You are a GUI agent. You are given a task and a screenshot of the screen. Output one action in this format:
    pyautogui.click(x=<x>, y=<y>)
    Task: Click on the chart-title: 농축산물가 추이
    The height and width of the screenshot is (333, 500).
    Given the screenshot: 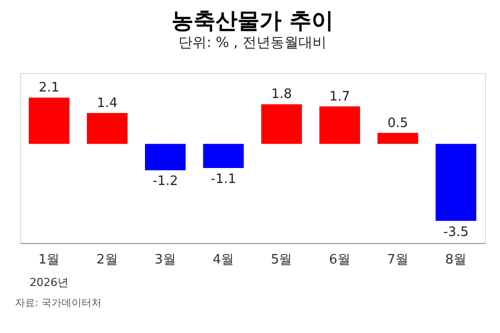 What is the action you would take?
    pyautogui.click(x=253, y=21)
    